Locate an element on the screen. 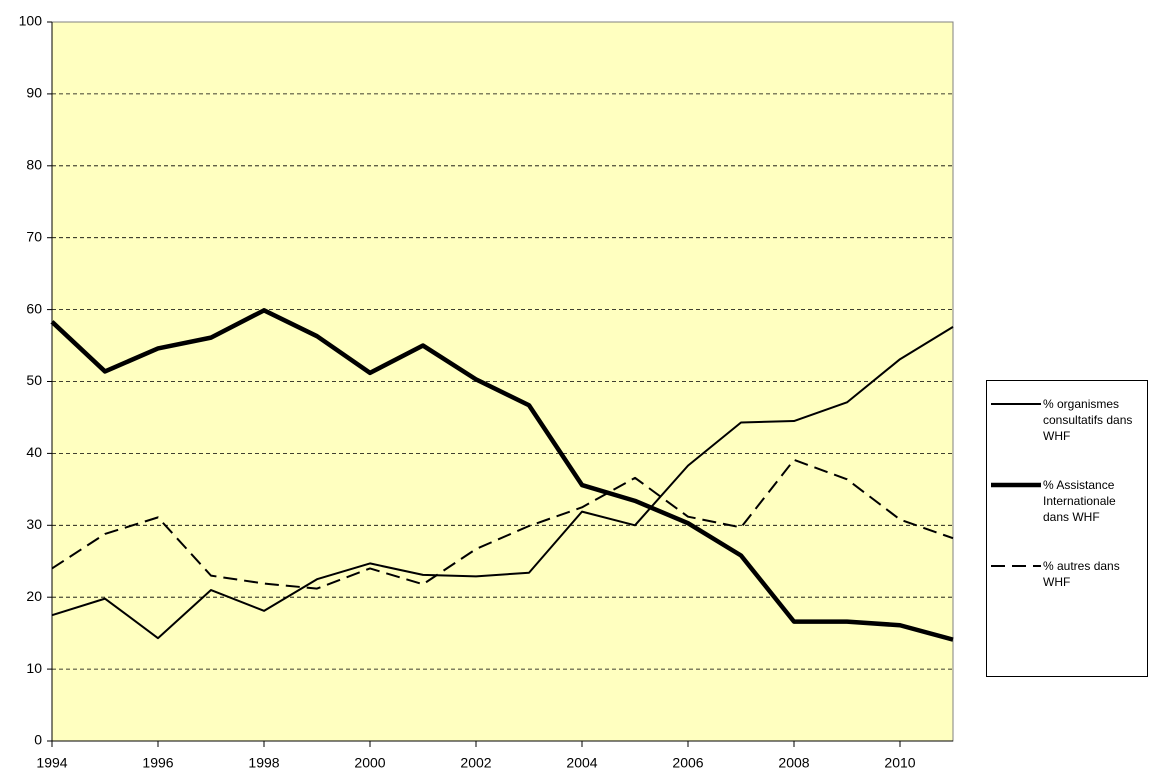 Image resolution: width=1153 pixels, height=778 pixels. legend-entry: % Assistance Internationale dans WHF is located at coordinates (1064, 501).